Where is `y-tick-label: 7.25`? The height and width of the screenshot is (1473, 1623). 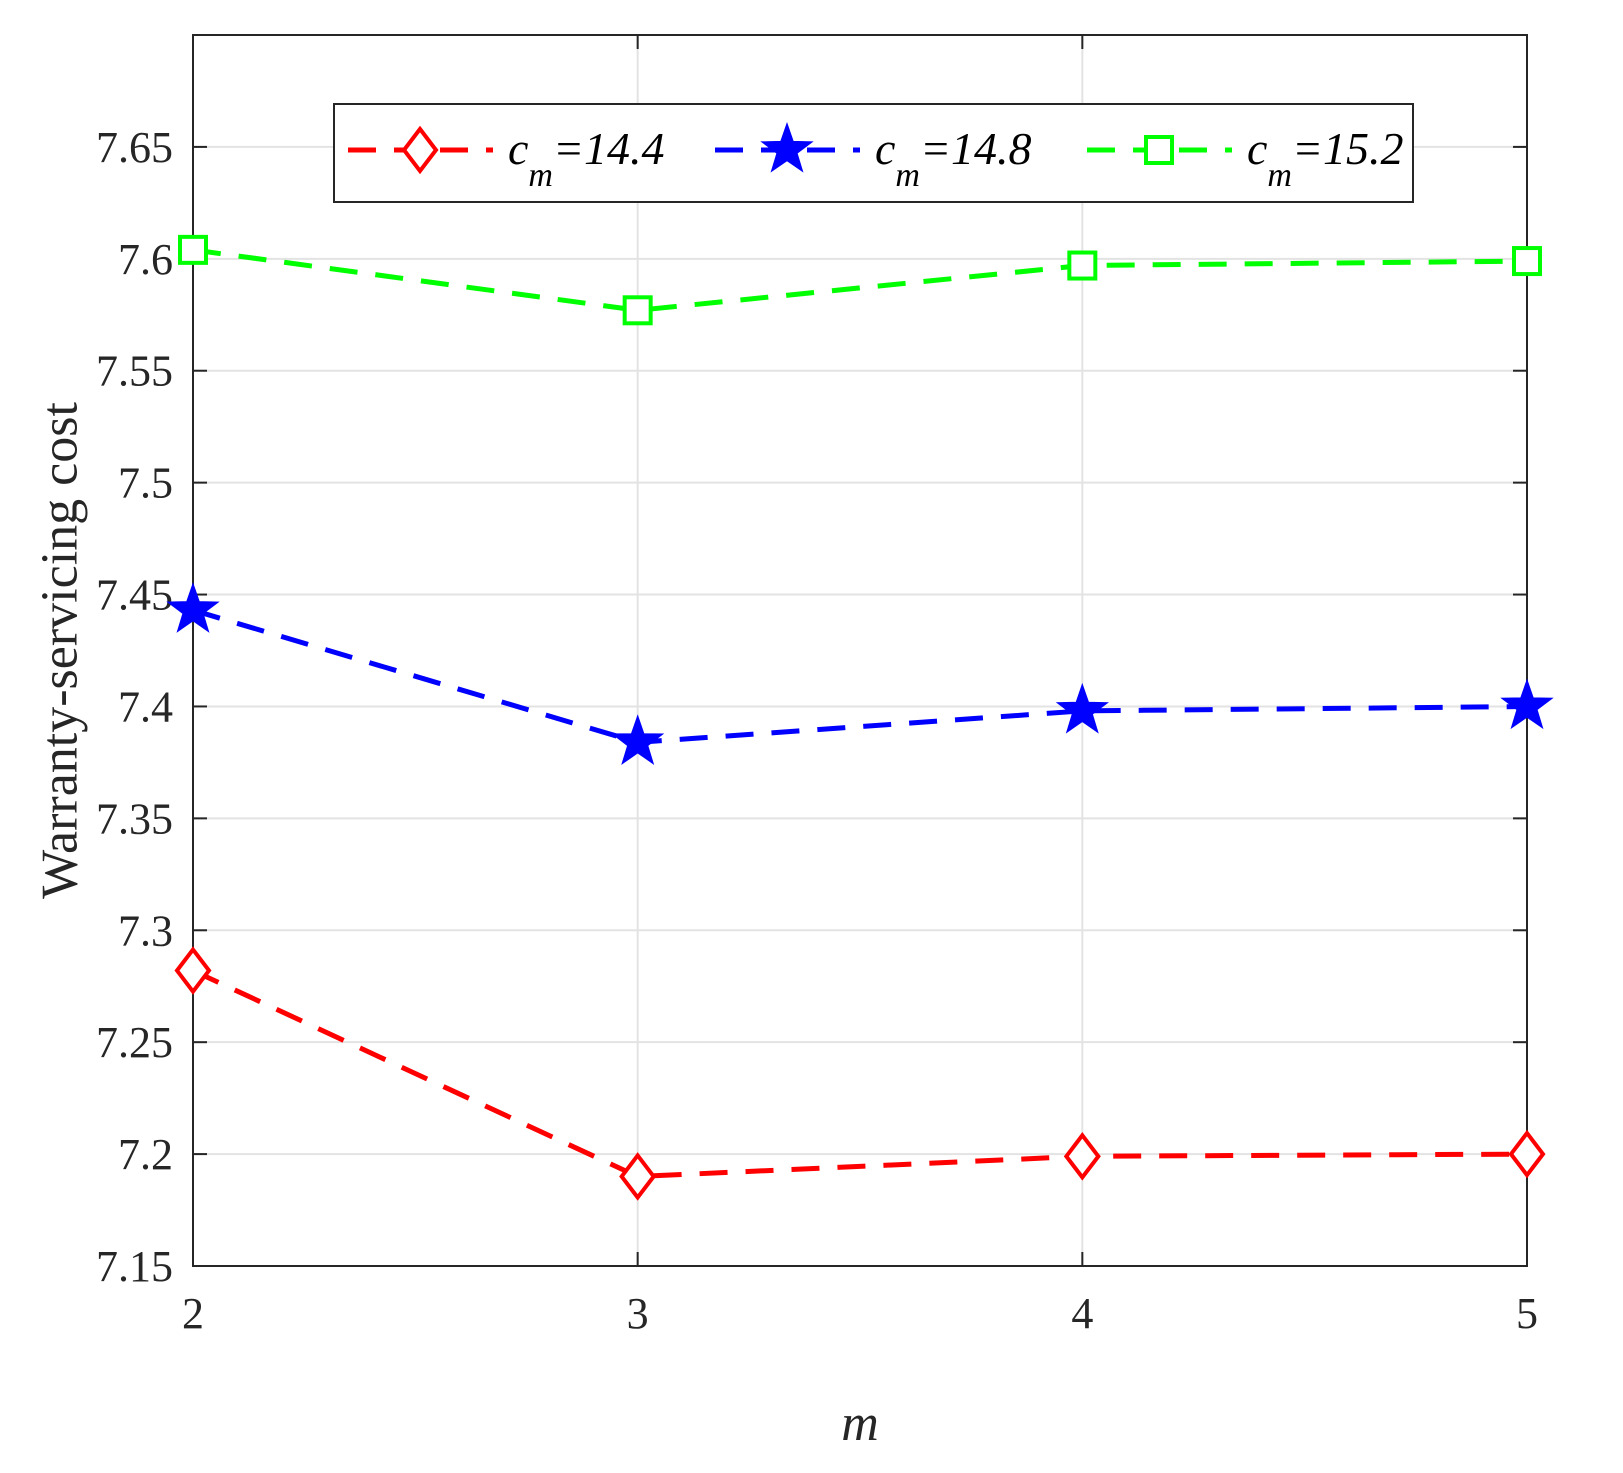 y-tick-label: 7.25 is located at coordinates (134, 1042).